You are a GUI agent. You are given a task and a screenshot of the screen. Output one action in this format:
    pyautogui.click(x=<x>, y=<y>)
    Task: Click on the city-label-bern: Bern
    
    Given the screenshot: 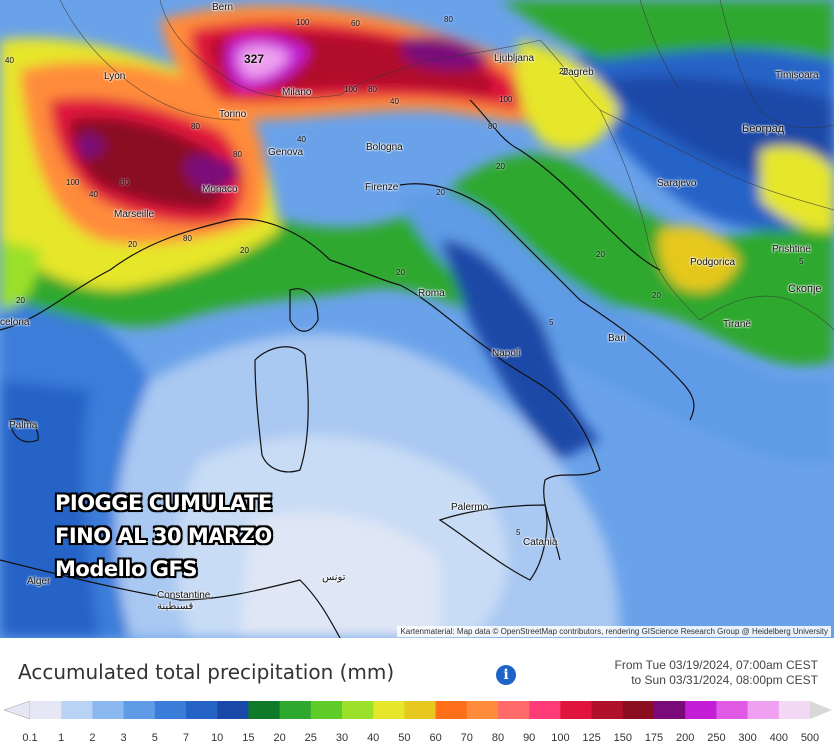 What is the action you would take?
    pyautogui.click(x=223, y=7)
    